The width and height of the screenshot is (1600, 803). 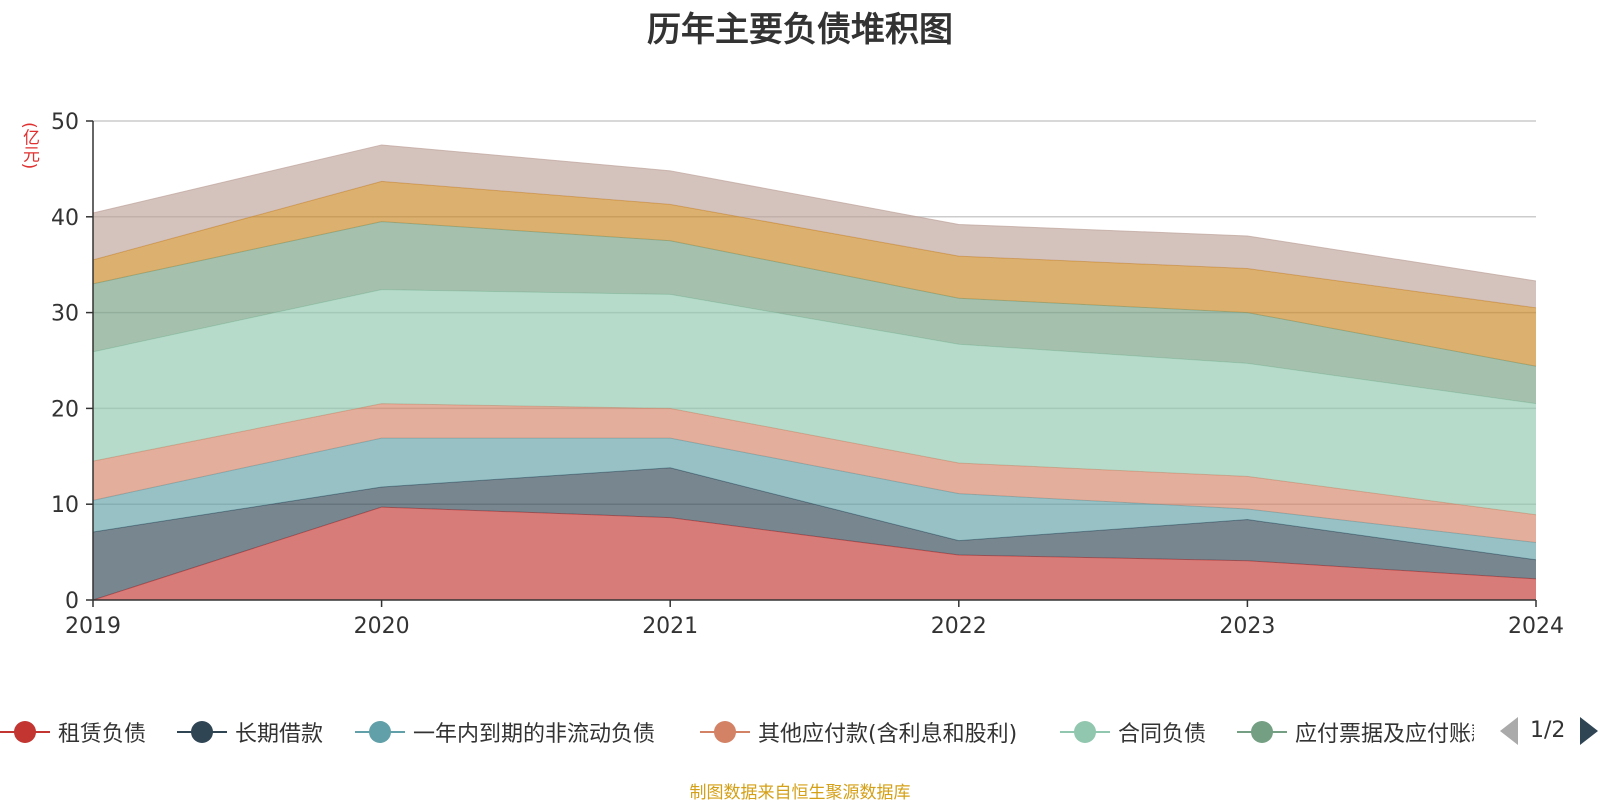 What do you see at coordinates (1384, 734) in the screenshot?
I see `legend-label: 应付票据及应付账款` at bounding box center [1384, 734].